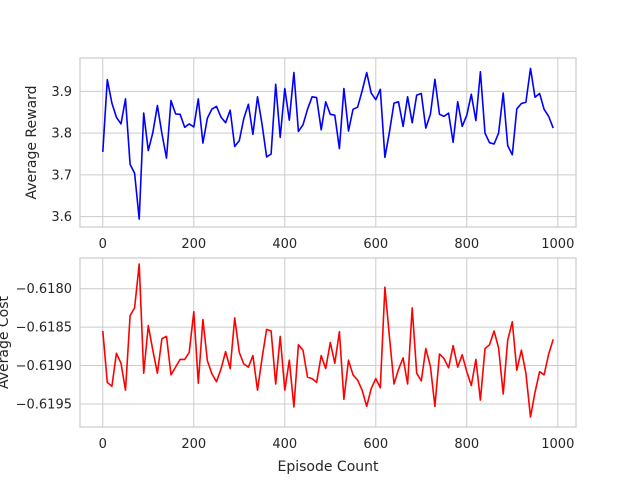  I want to click on reward-ytick-label-2: 3.8, so click(61, 134).